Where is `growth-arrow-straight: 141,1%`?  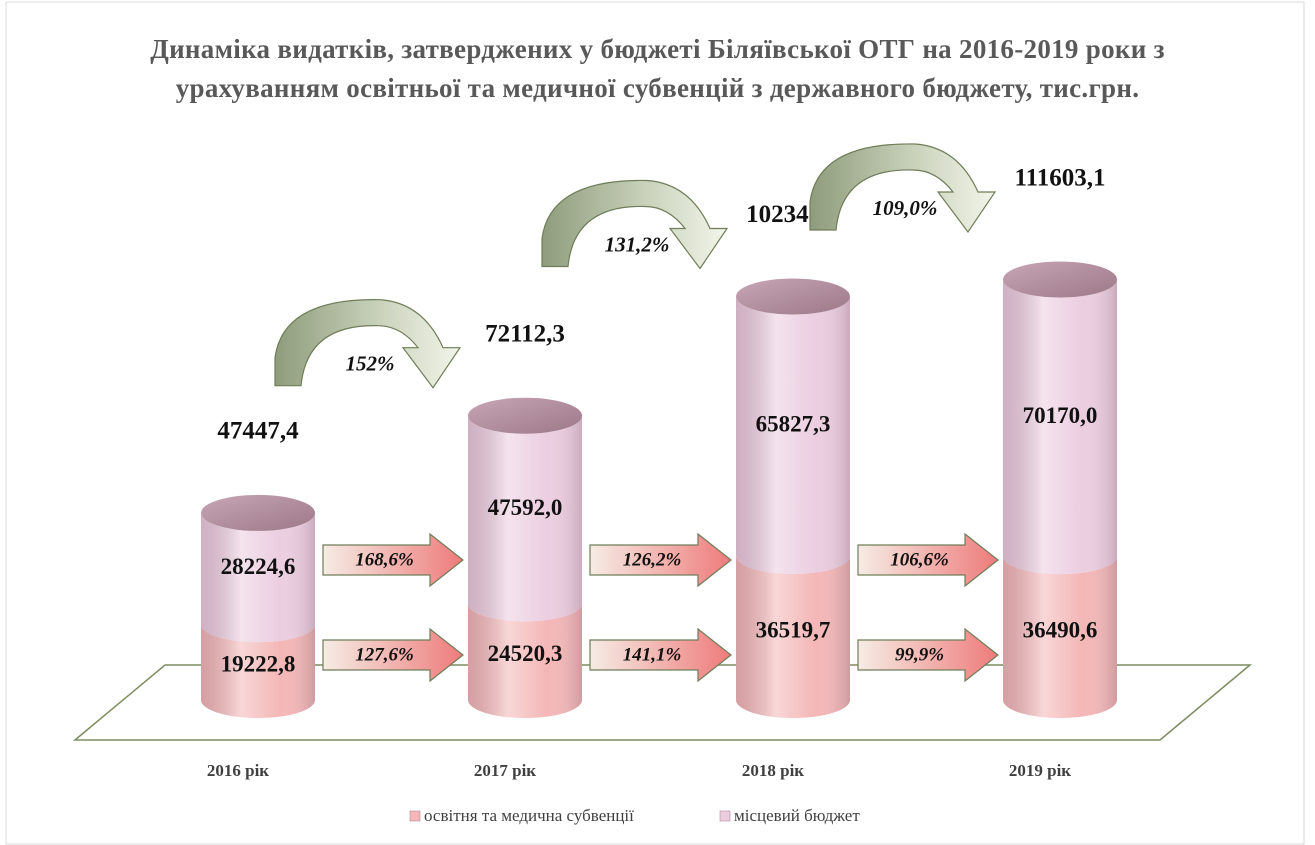
growth-arrow-straight: 141,1% is located at coordinates (660, 655).